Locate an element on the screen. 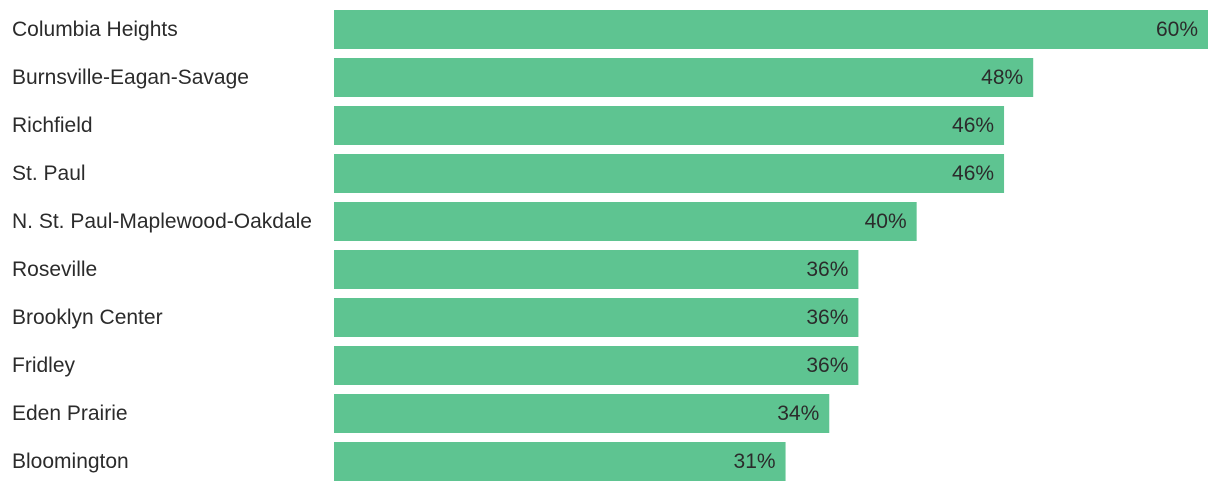  value-label: 40% is located at coordinates (886, 221).